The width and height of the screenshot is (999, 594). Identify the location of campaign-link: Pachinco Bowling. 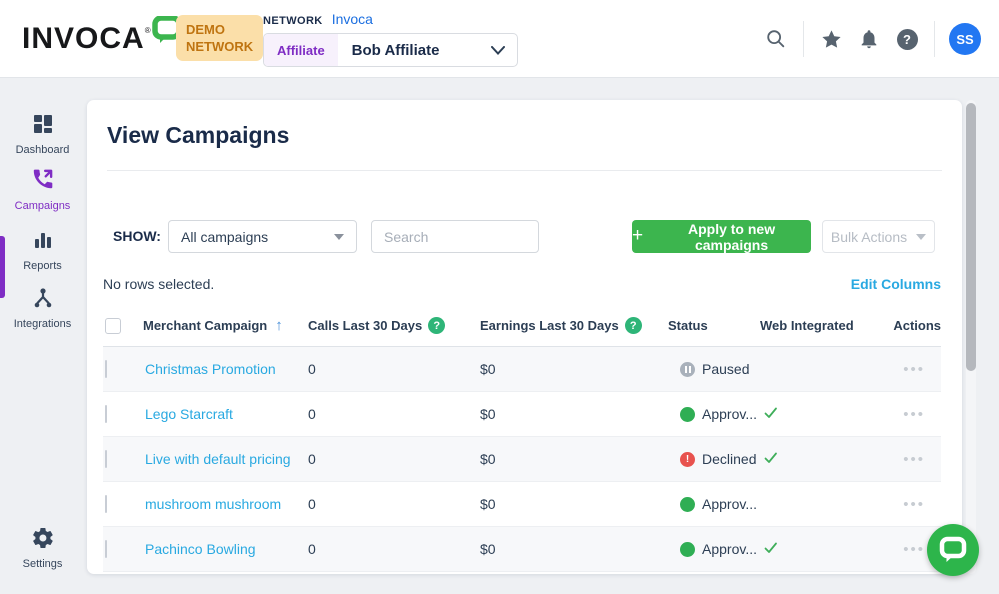
(200, 549).